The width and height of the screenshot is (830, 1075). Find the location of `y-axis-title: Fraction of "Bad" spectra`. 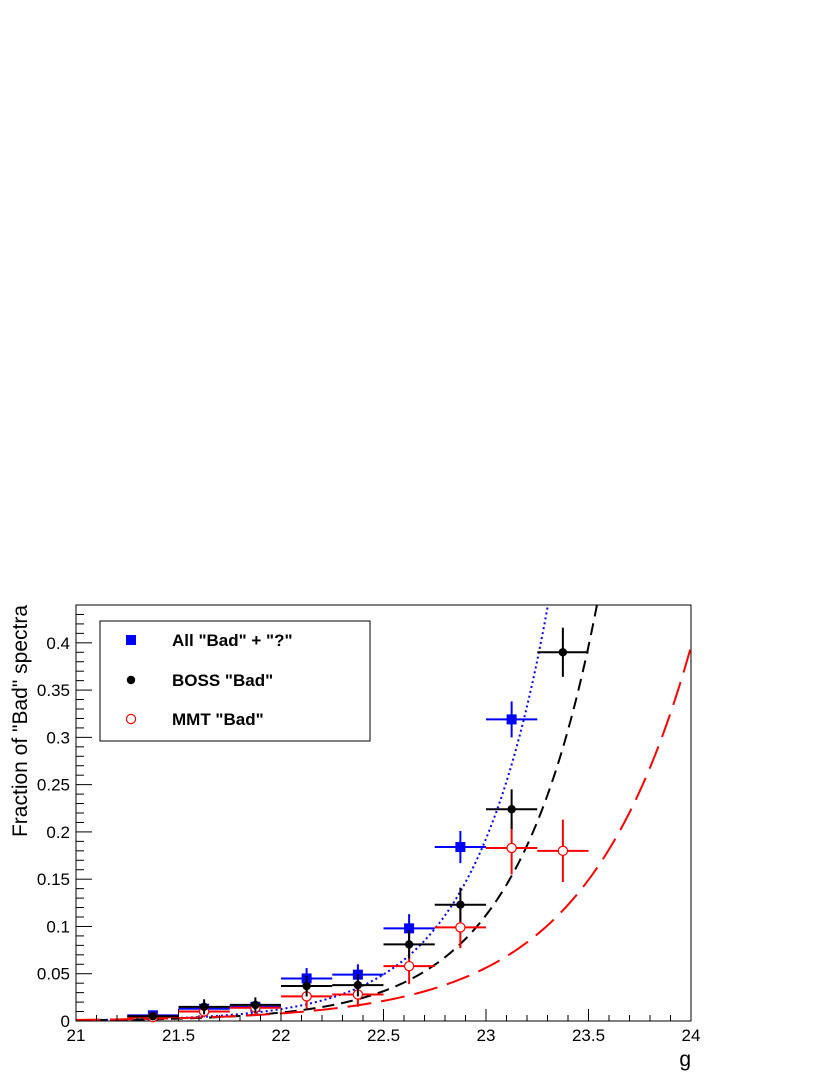

y-axis-title: Fraction of "Bad" spectra is located at coordinates (20, 721).